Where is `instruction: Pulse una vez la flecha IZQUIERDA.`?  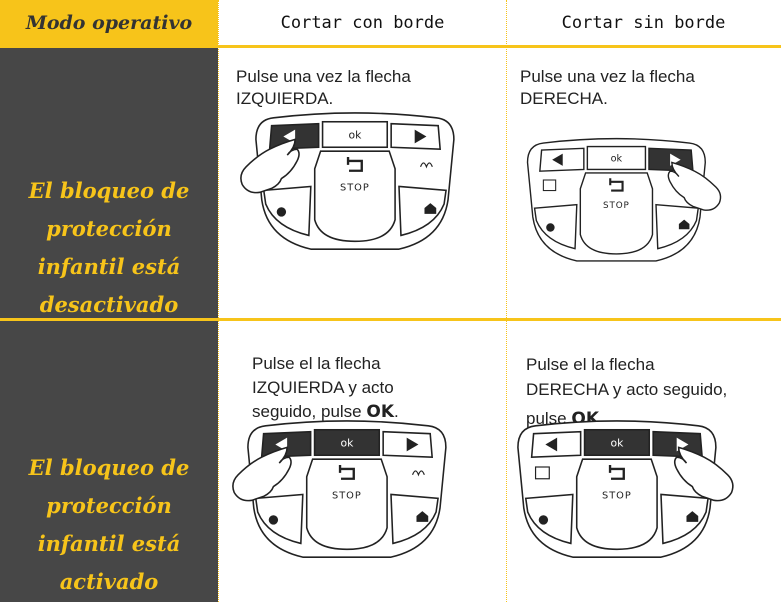
instruction: Pulse una vez la flecha IZQUIERDA. is located at coordinates (323, 88).